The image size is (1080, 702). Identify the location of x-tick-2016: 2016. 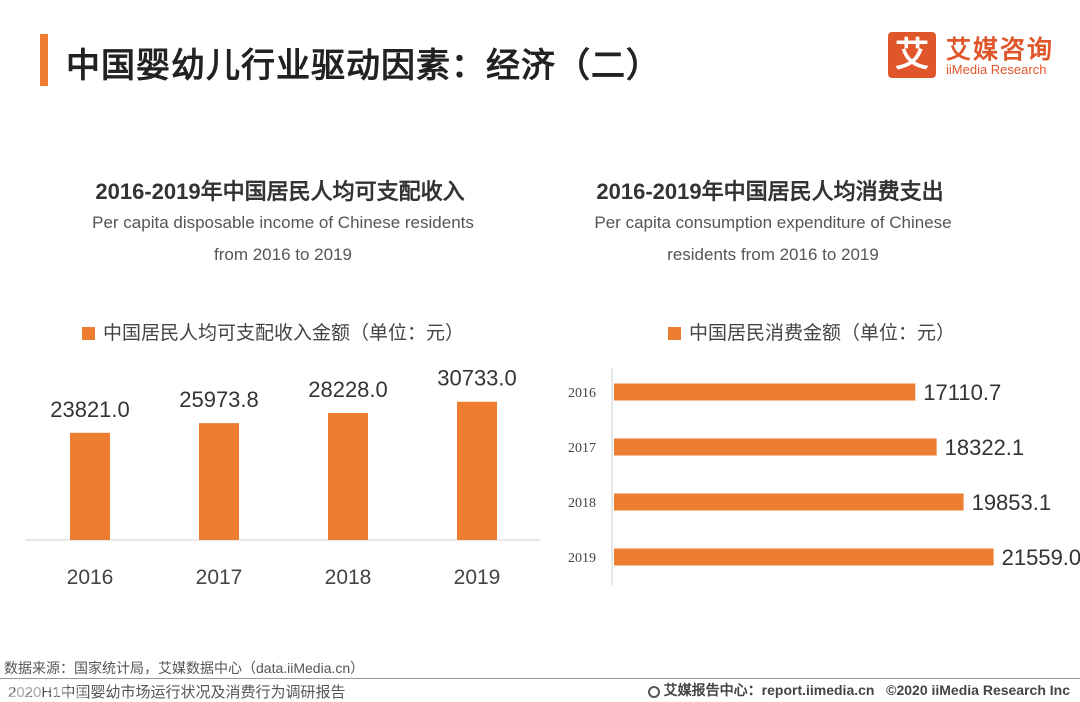
(90, 577).